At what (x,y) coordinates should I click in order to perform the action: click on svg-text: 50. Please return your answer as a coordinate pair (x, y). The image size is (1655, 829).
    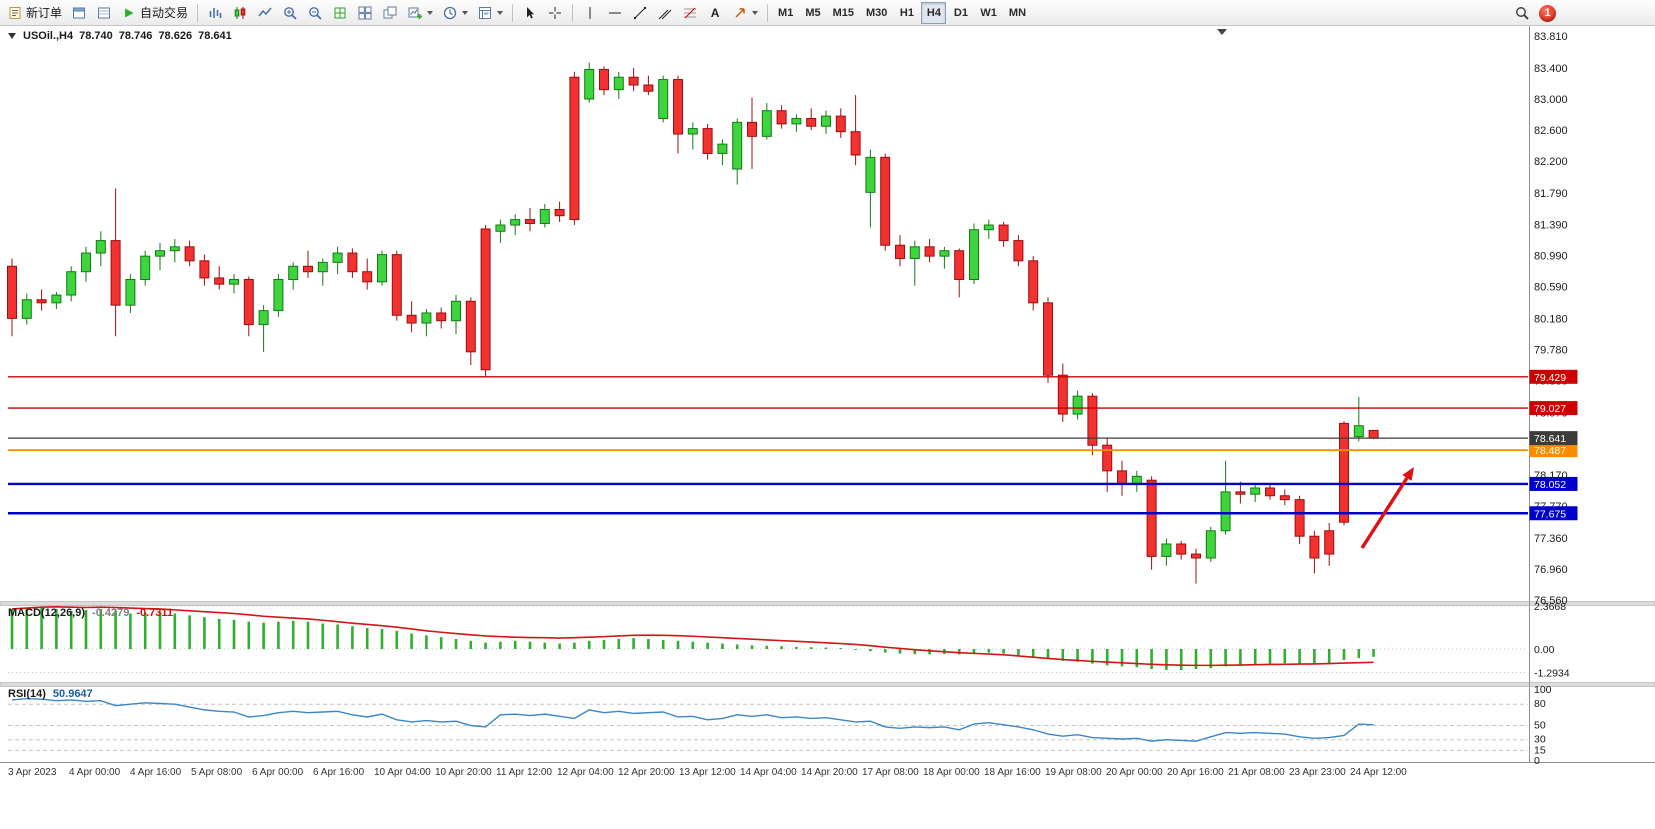
    Looking at the image, I should click on (1540, 726).